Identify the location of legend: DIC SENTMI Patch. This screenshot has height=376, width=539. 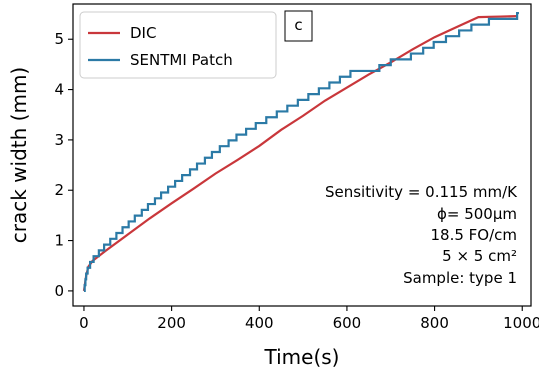
(178, 45).